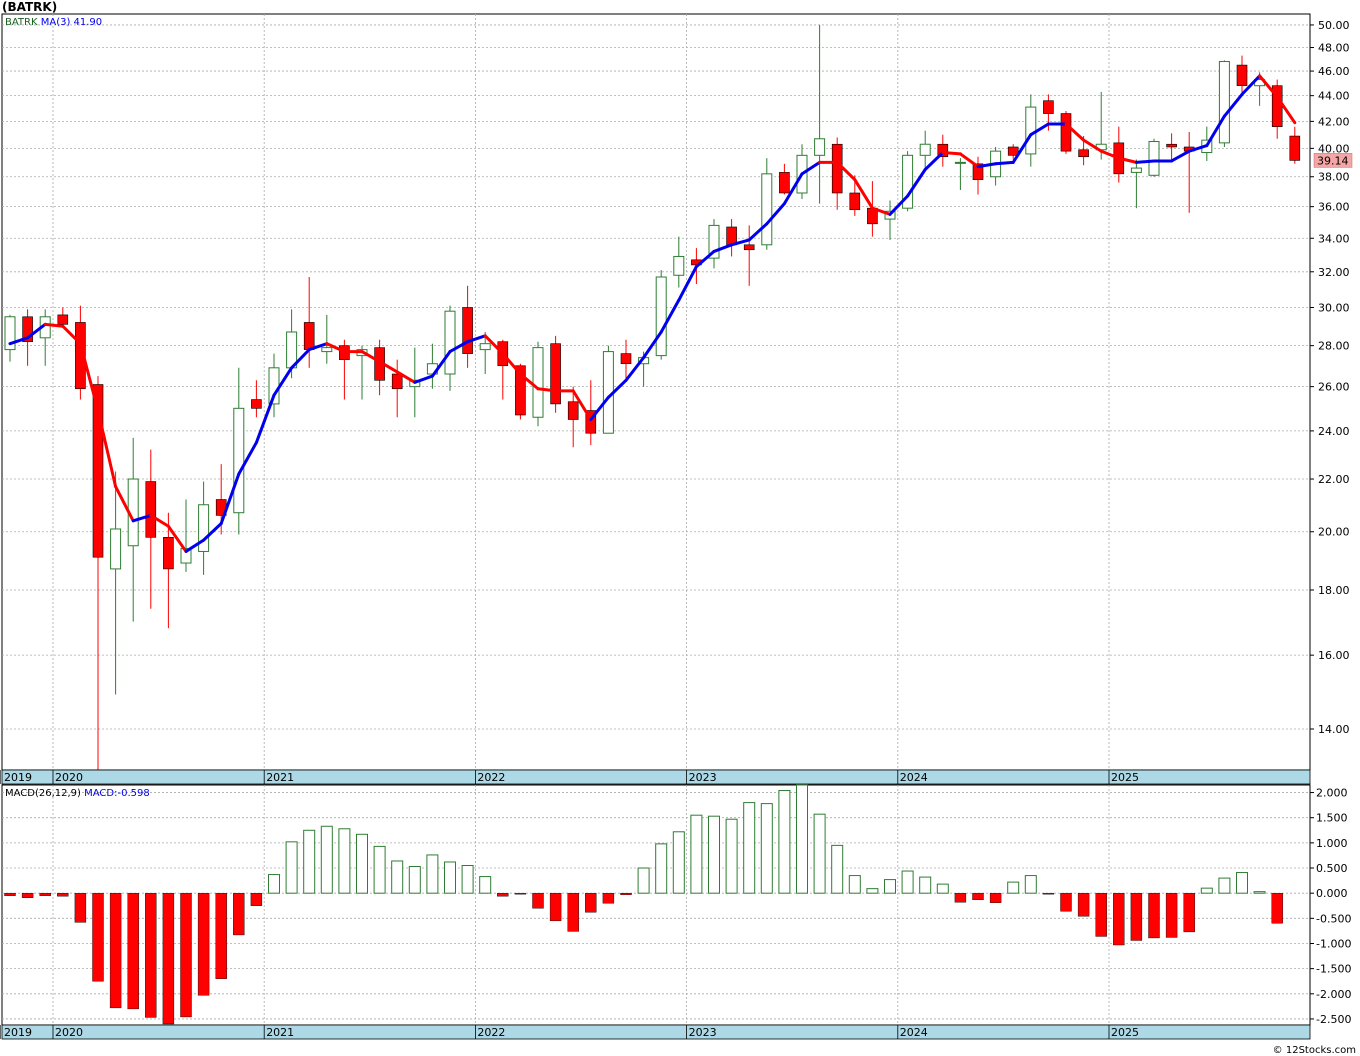 The image size is (1360, 1056). What do you see at coordinates (1334, 387) in the screenshot?
I see `price-y-tick-label: 26.00` at bounding box center [1334, 387].